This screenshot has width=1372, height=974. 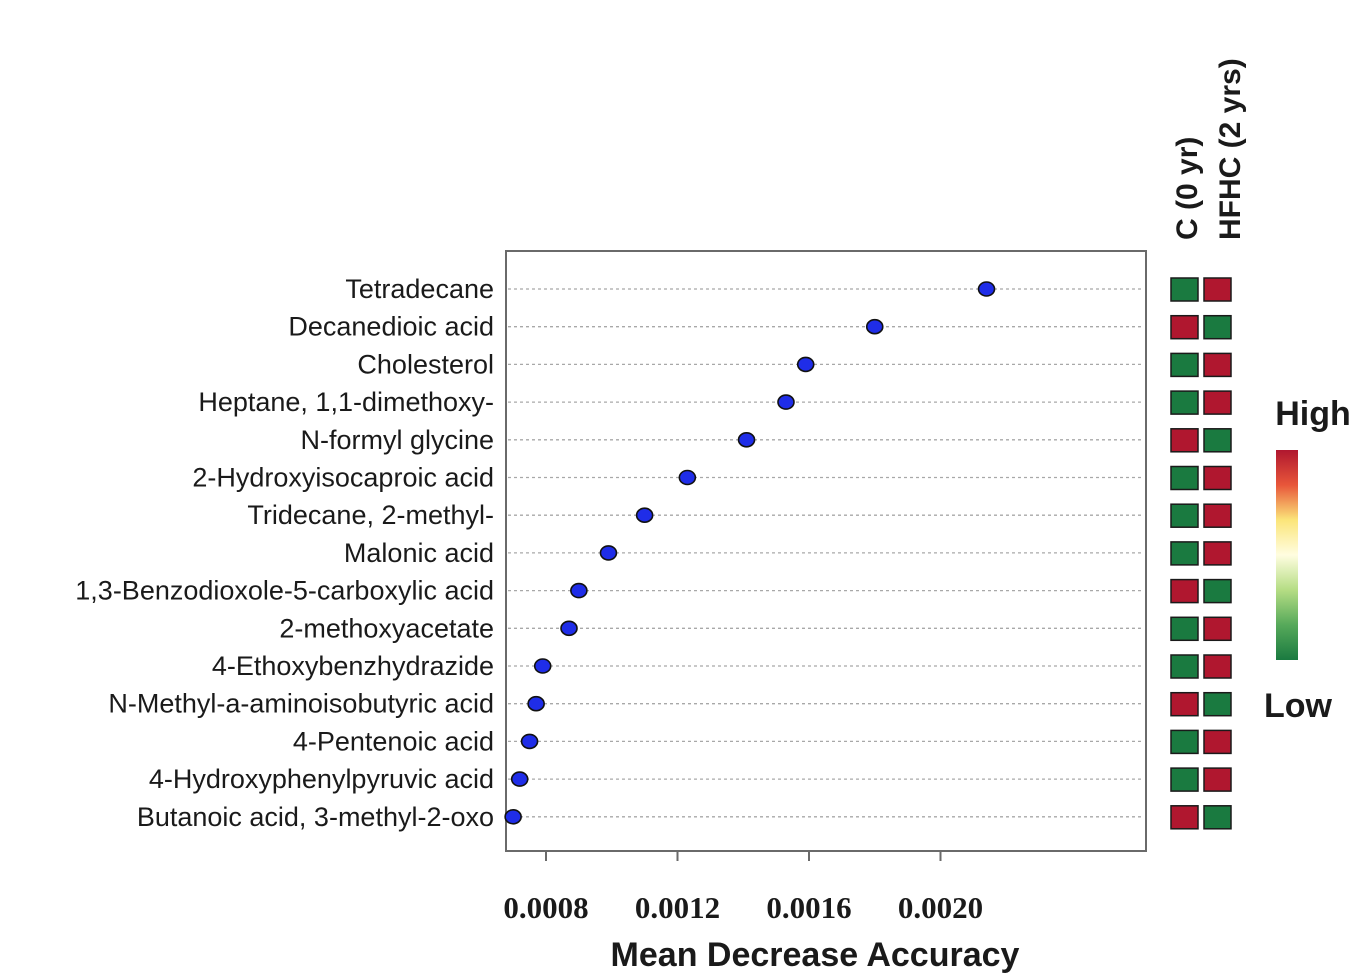 I want to click on legend-high-label: High, so click(x=1313, y=414).